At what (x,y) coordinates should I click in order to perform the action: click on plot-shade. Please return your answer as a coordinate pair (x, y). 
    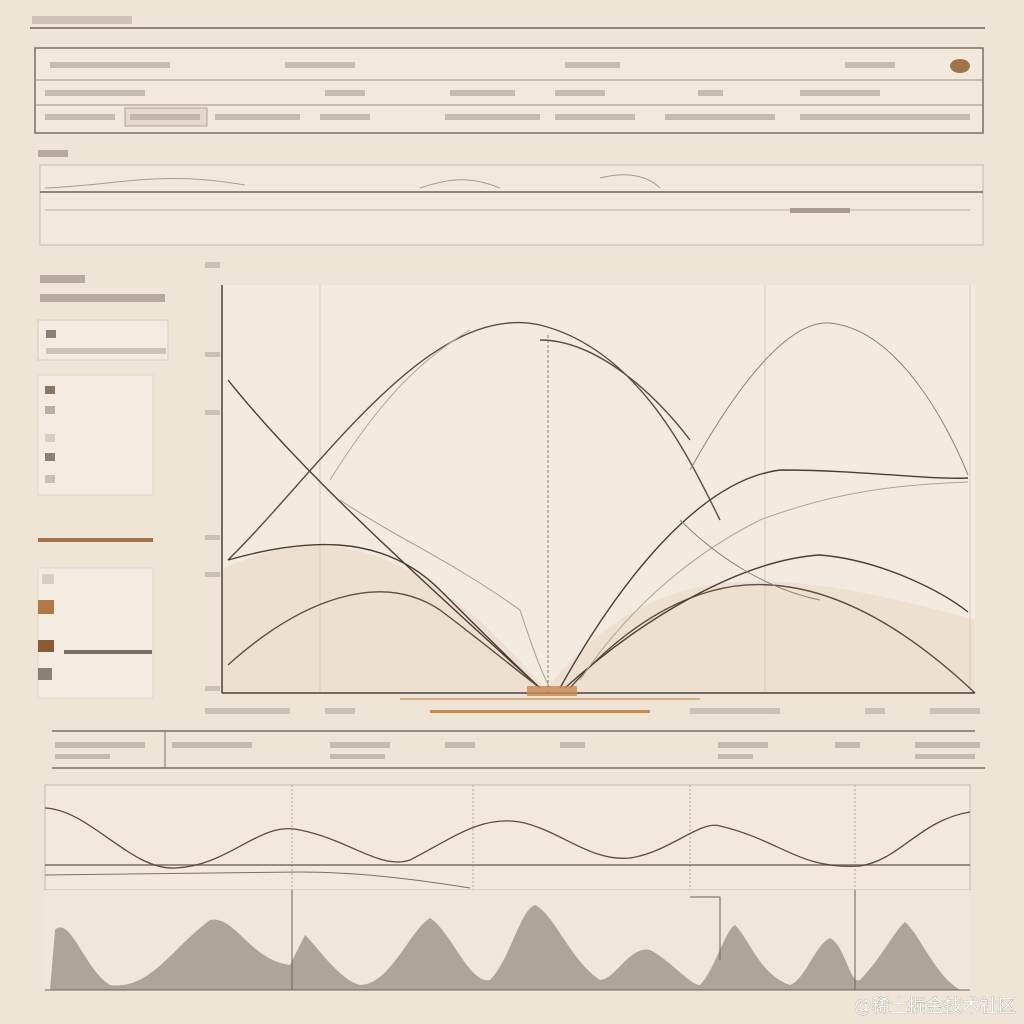
    Looking at the image, I should click on (598, 619).